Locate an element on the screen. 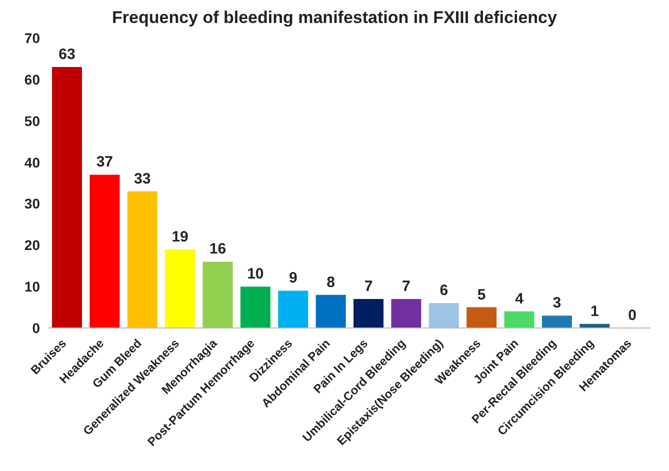 The image size is (669, 471). data-label: 19 is located at coordinates (180, 237).